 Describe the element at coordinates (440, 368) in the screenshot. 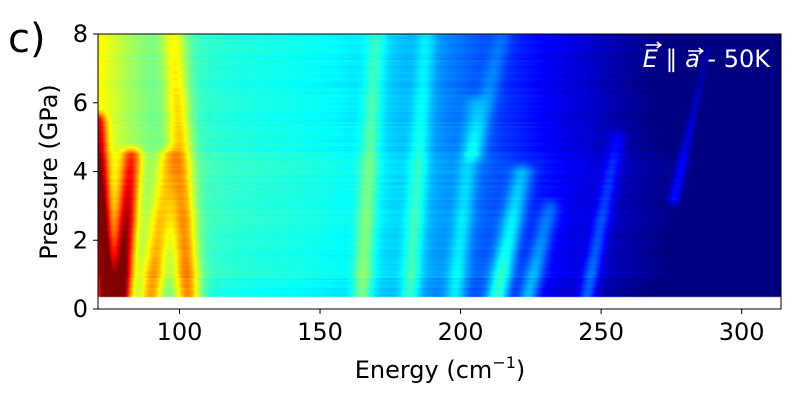

I see `x-axis-label: Energy (cm−1)` at that location.